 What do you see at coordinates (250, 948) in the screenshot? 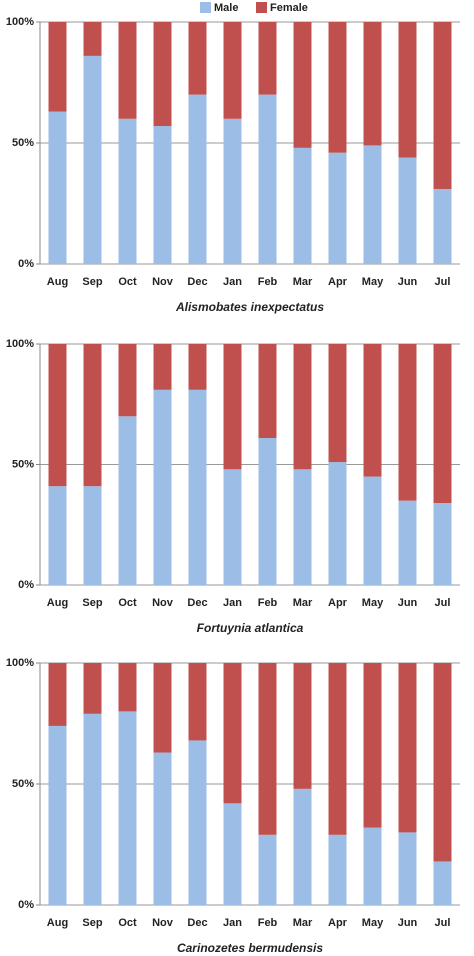
I see `chart-title: Carinozetes bermudensis` at bounding box center [250, 948].